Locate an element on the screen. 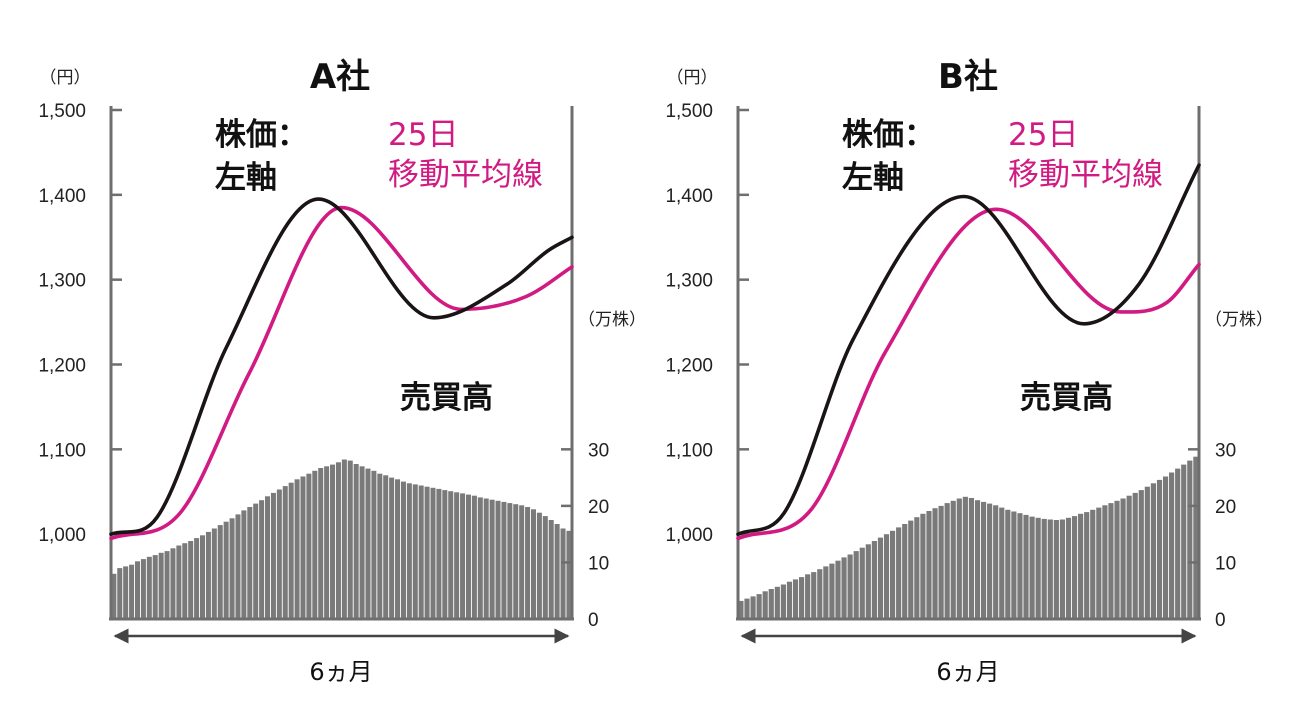 The width and height of the screenshot is (1300, 712). y-right-tick-label: 0 is located at coordinates (593, 620).